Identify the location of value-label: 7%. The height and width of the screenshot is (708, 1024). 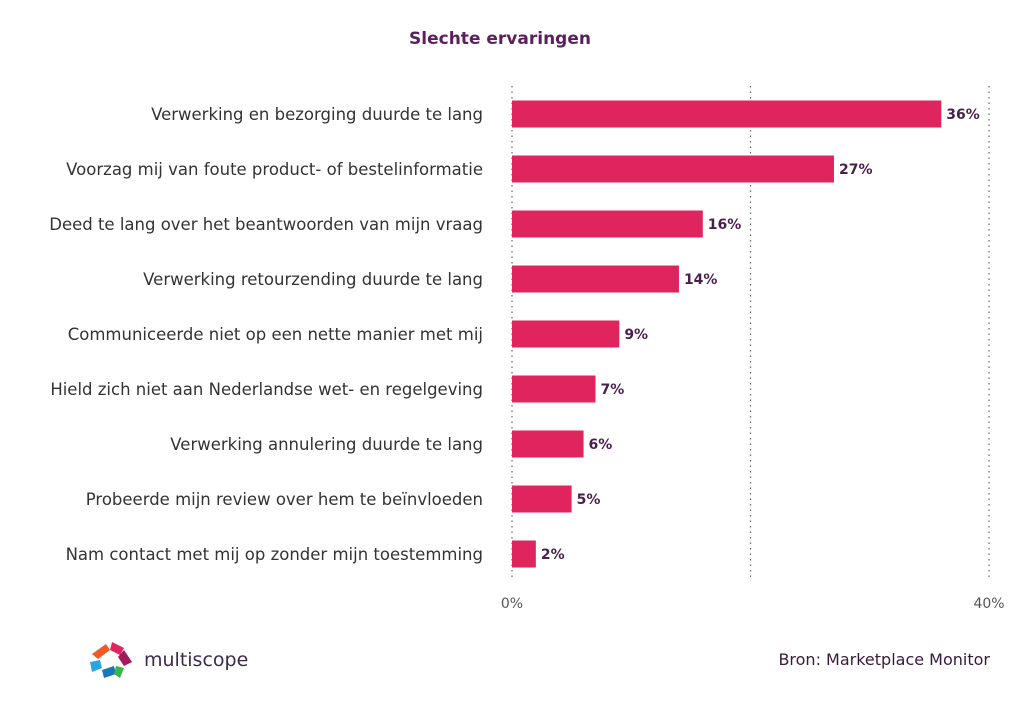
(612, 390).